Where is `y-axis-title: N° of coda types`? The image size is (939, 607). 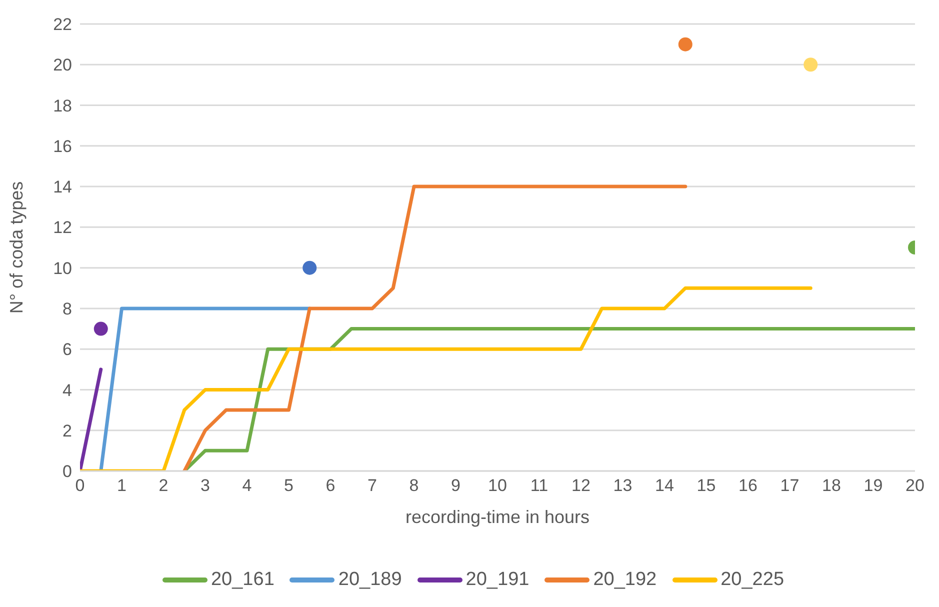
y-axis-title: N° of coda types is located at coordinates (16, 247).